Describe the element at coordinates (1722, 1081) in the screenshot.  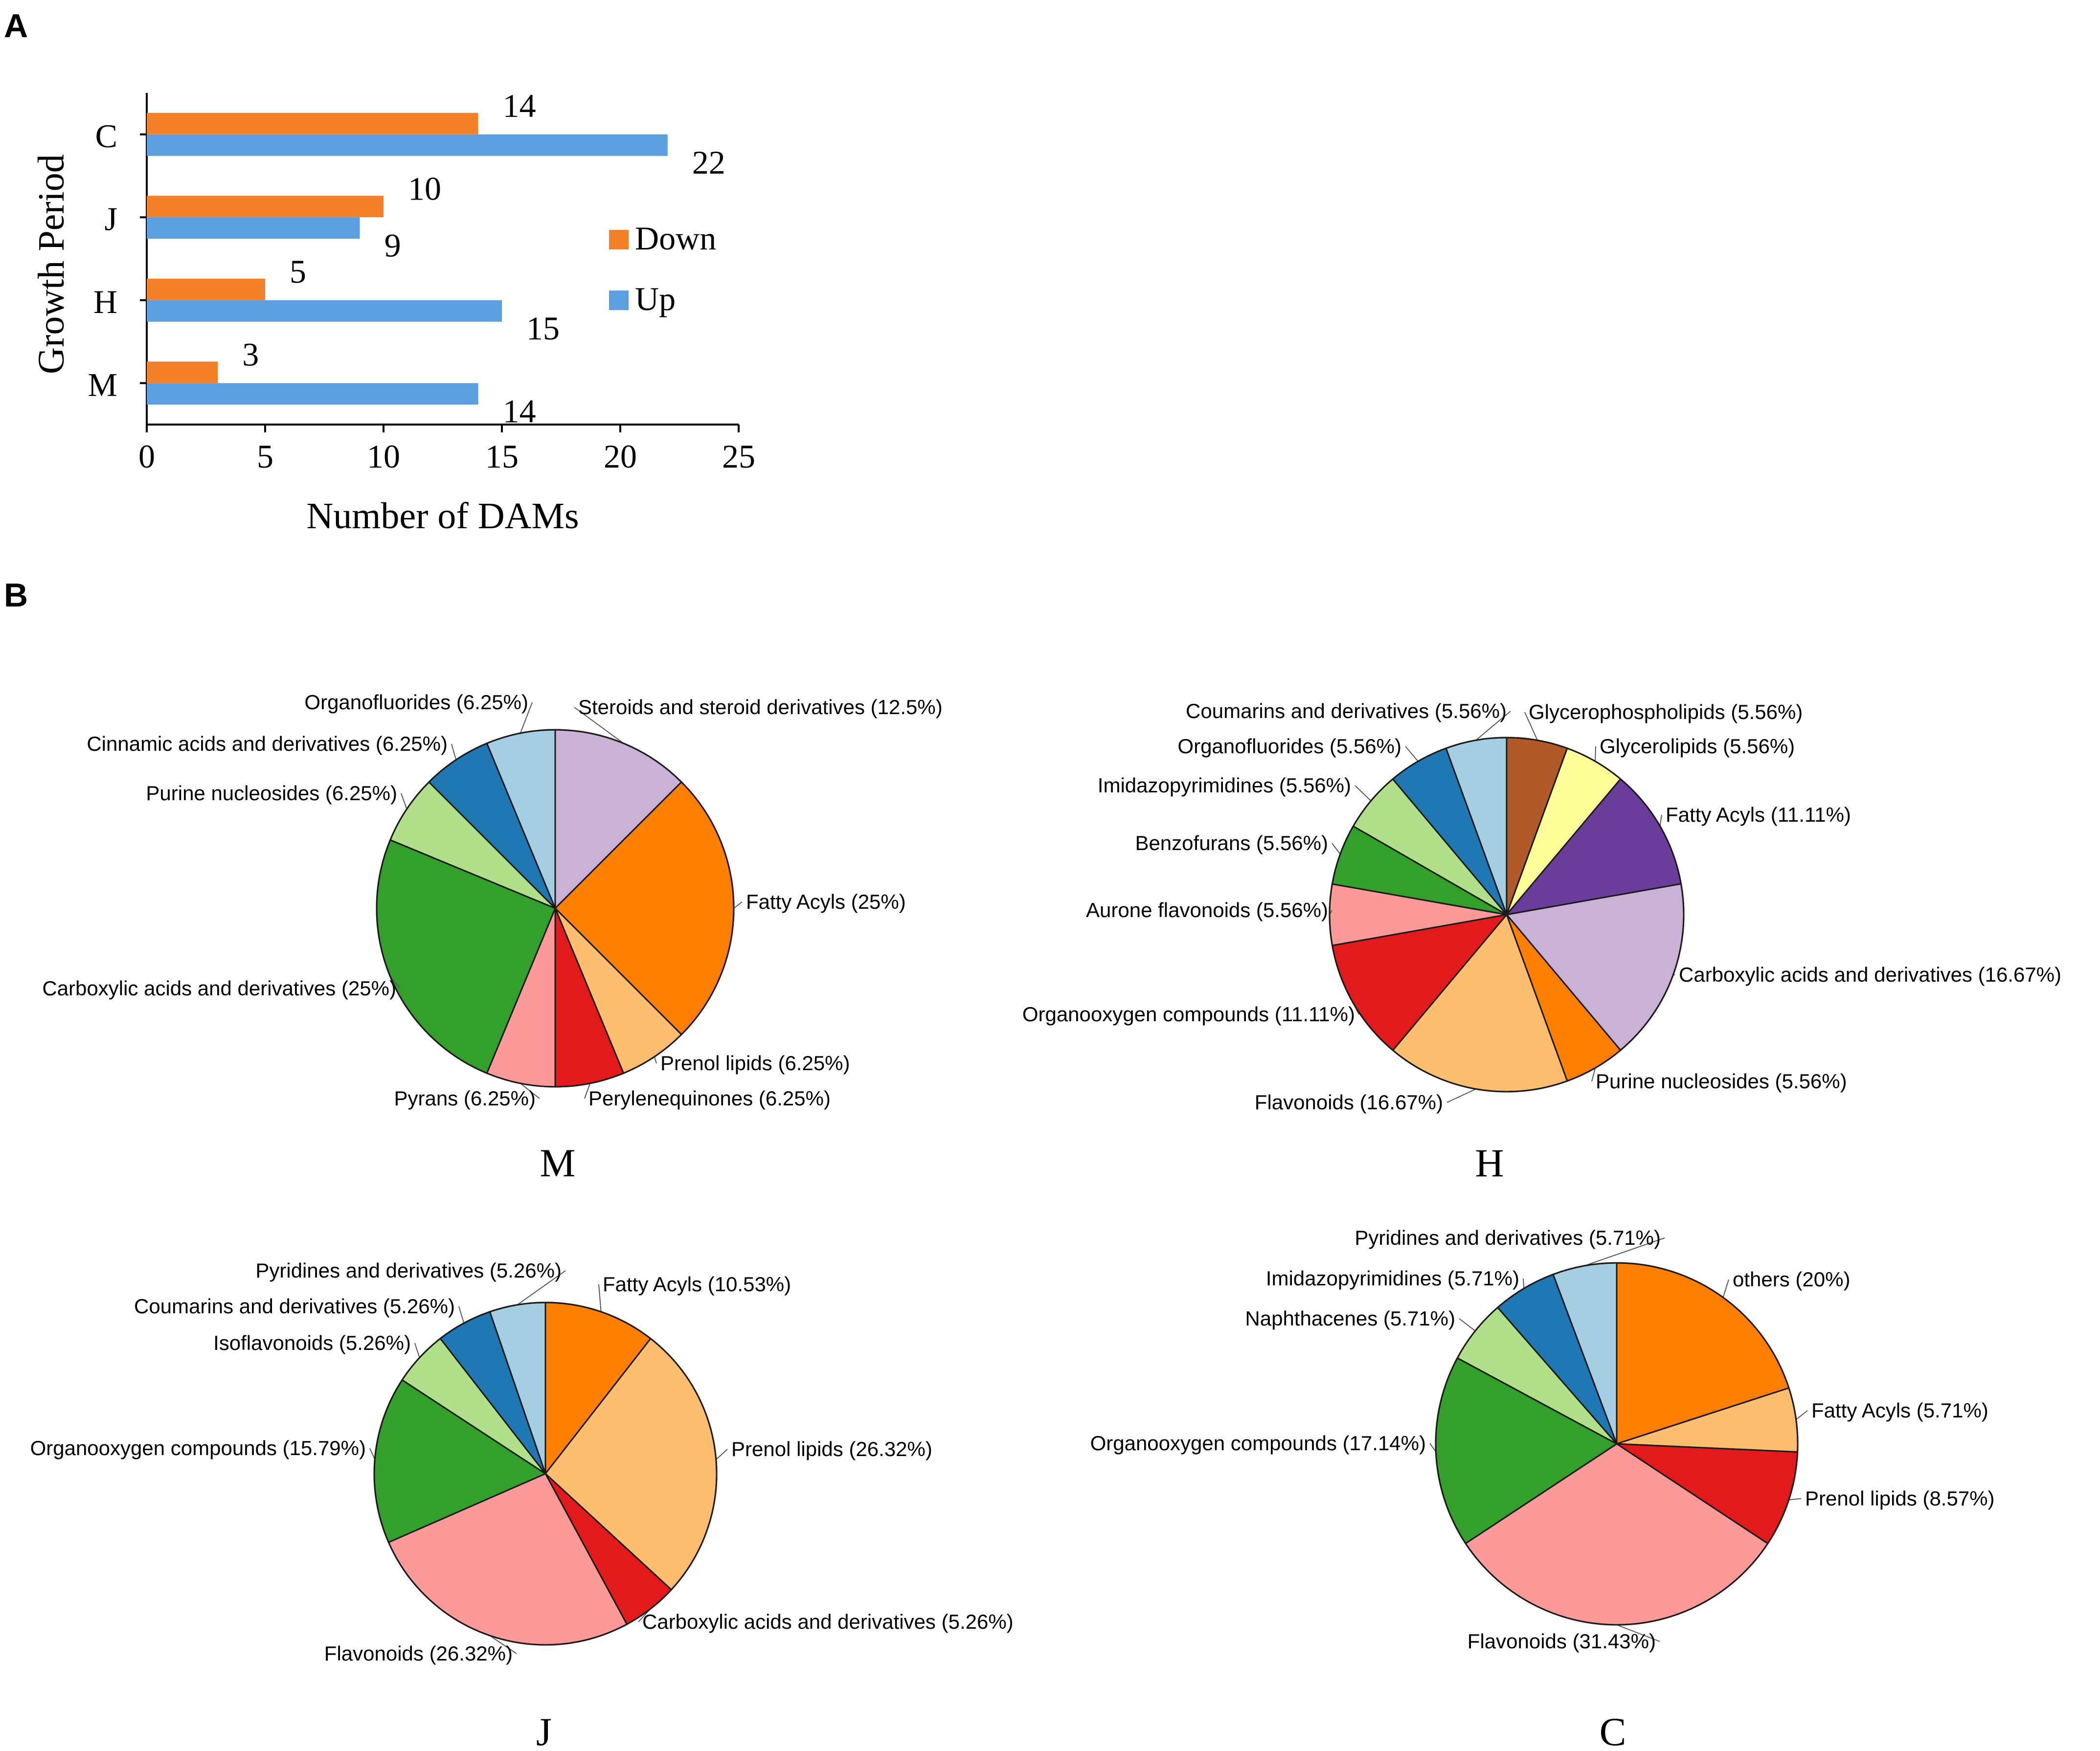
I see `slice-label: Purine nucleosides (5.56%)` at that location.